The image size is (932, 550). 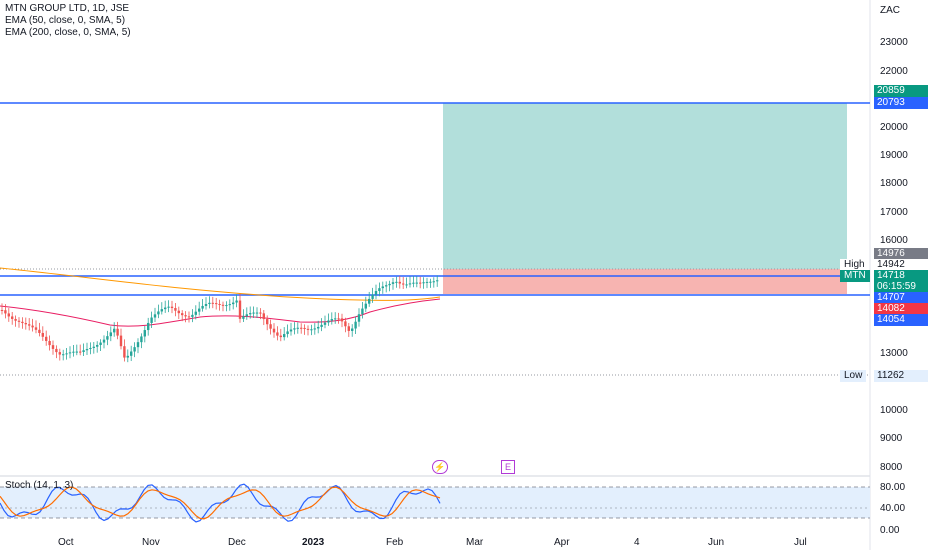 I want to click on time-tick: 2023, so click(x=313, y=542).